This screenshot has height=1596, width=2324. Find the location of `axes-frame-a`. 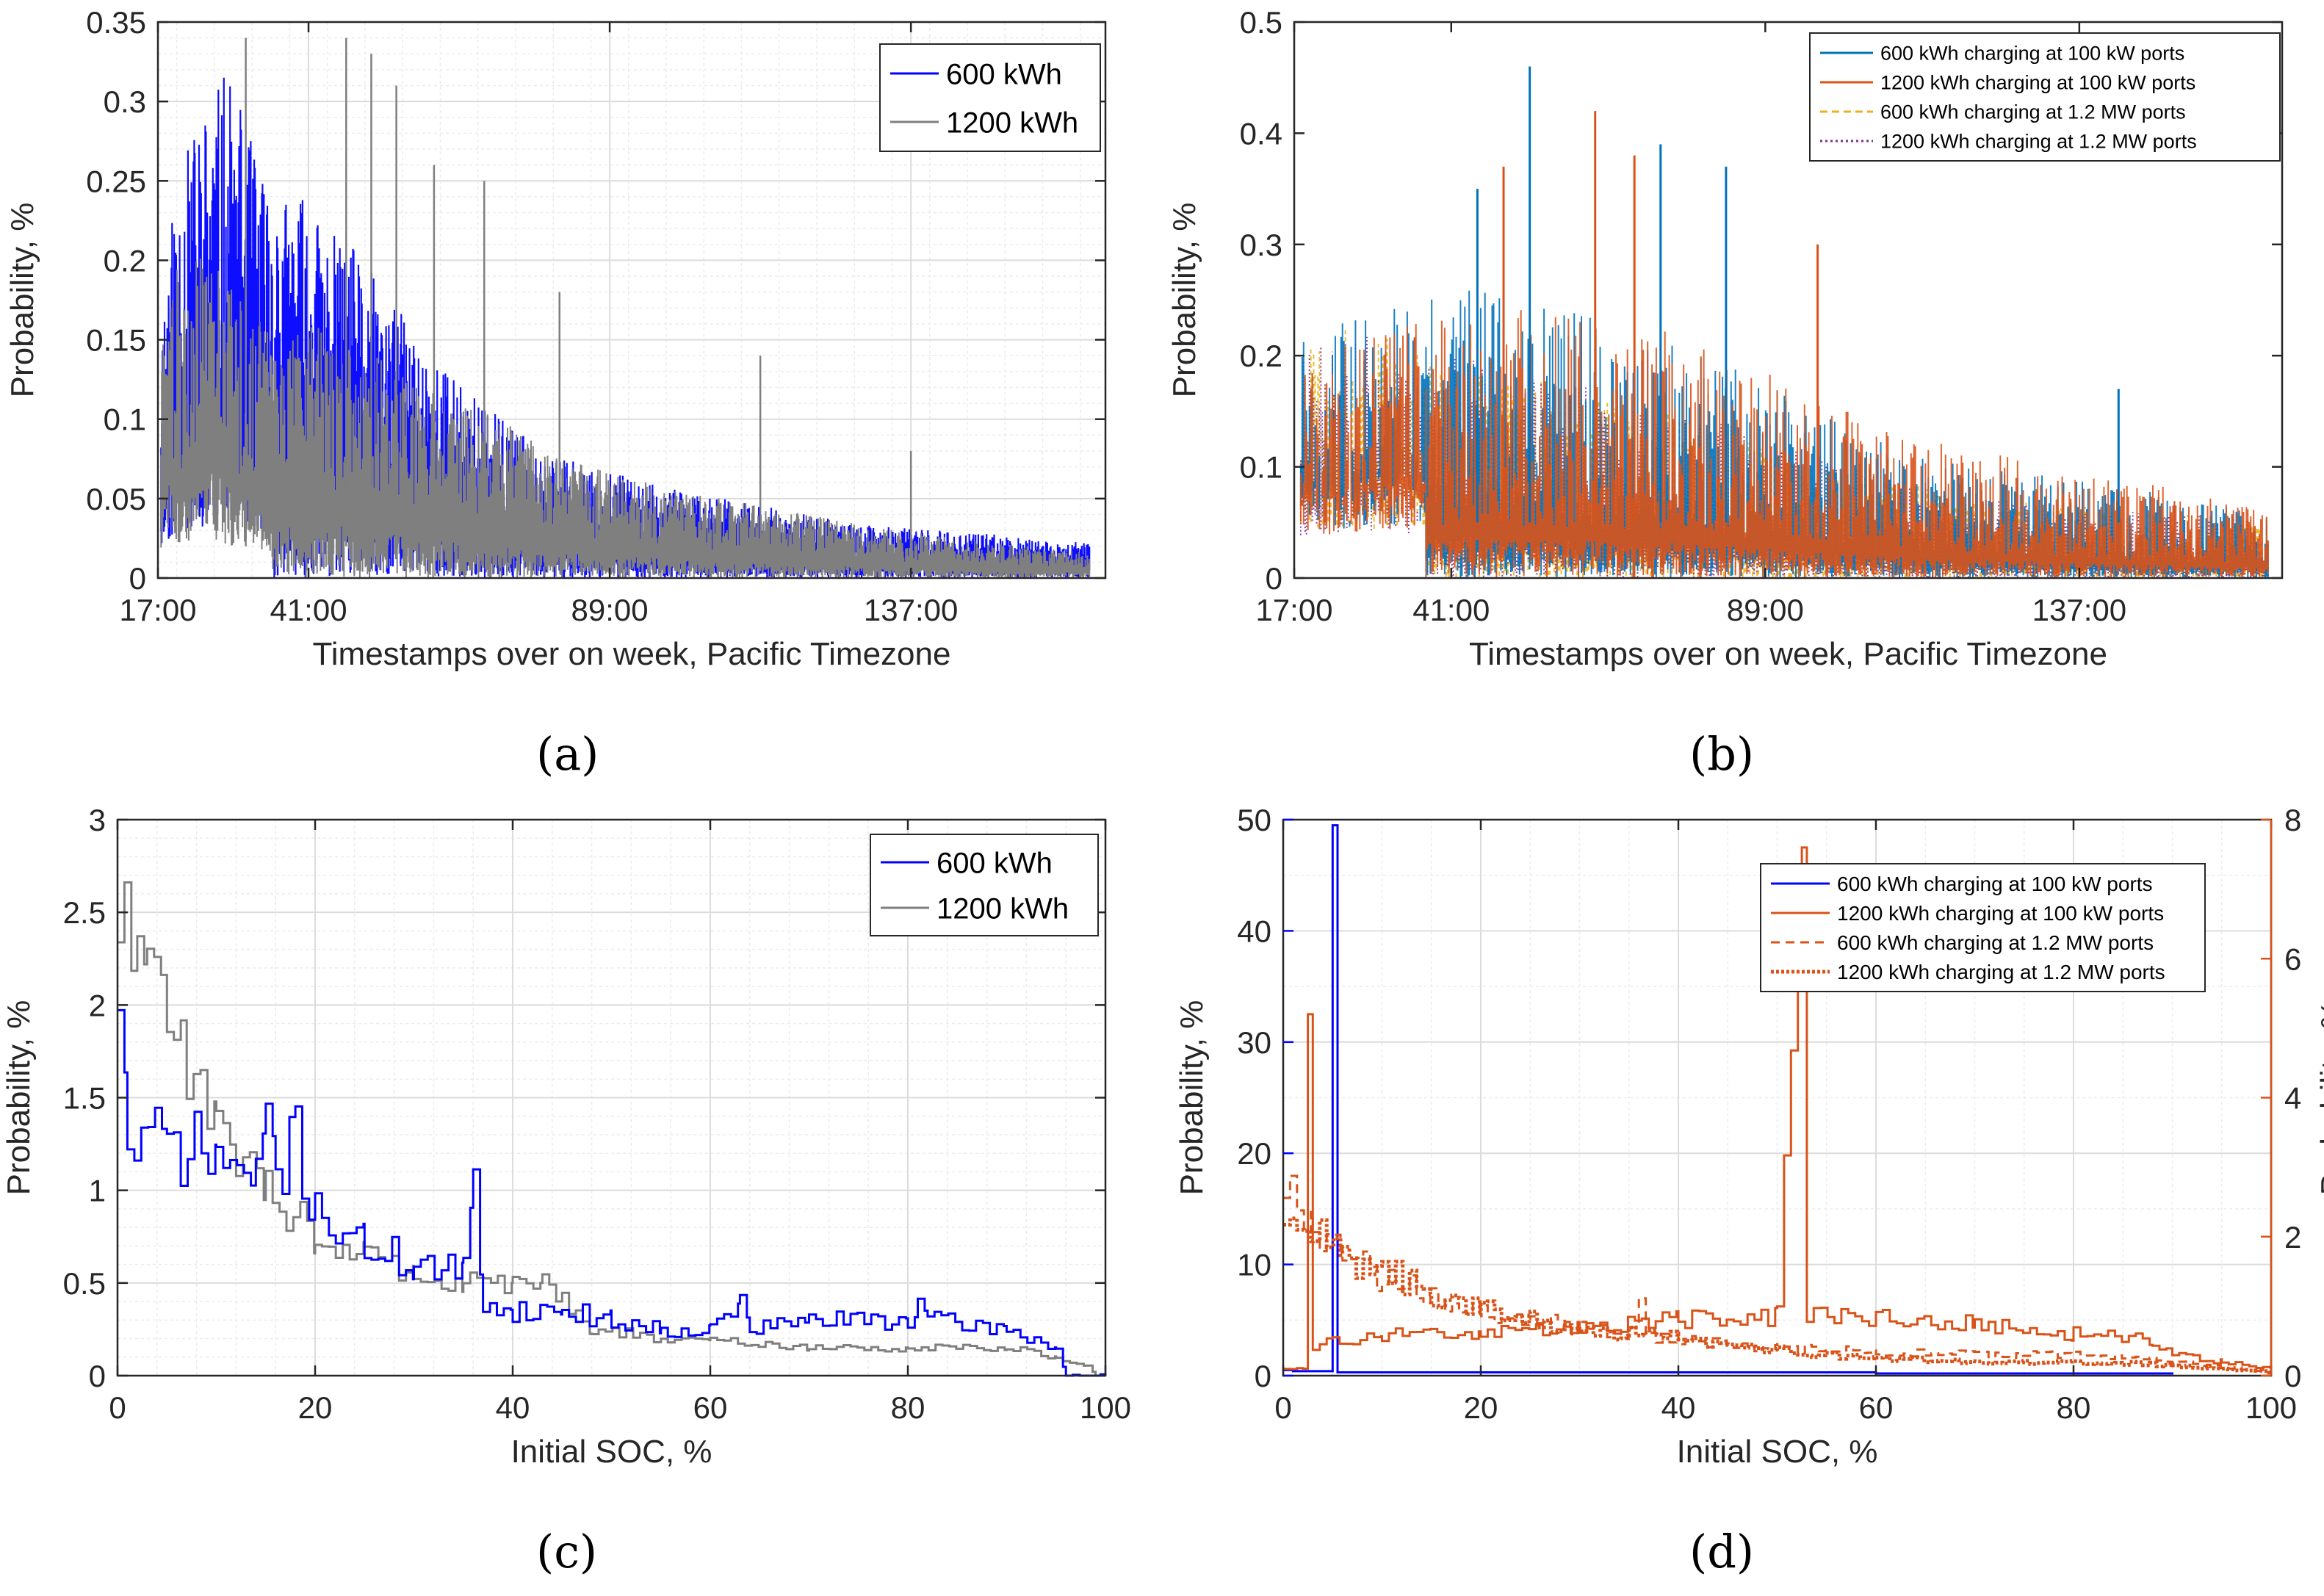

axes-frame-a is located at coordinates (631, 300).